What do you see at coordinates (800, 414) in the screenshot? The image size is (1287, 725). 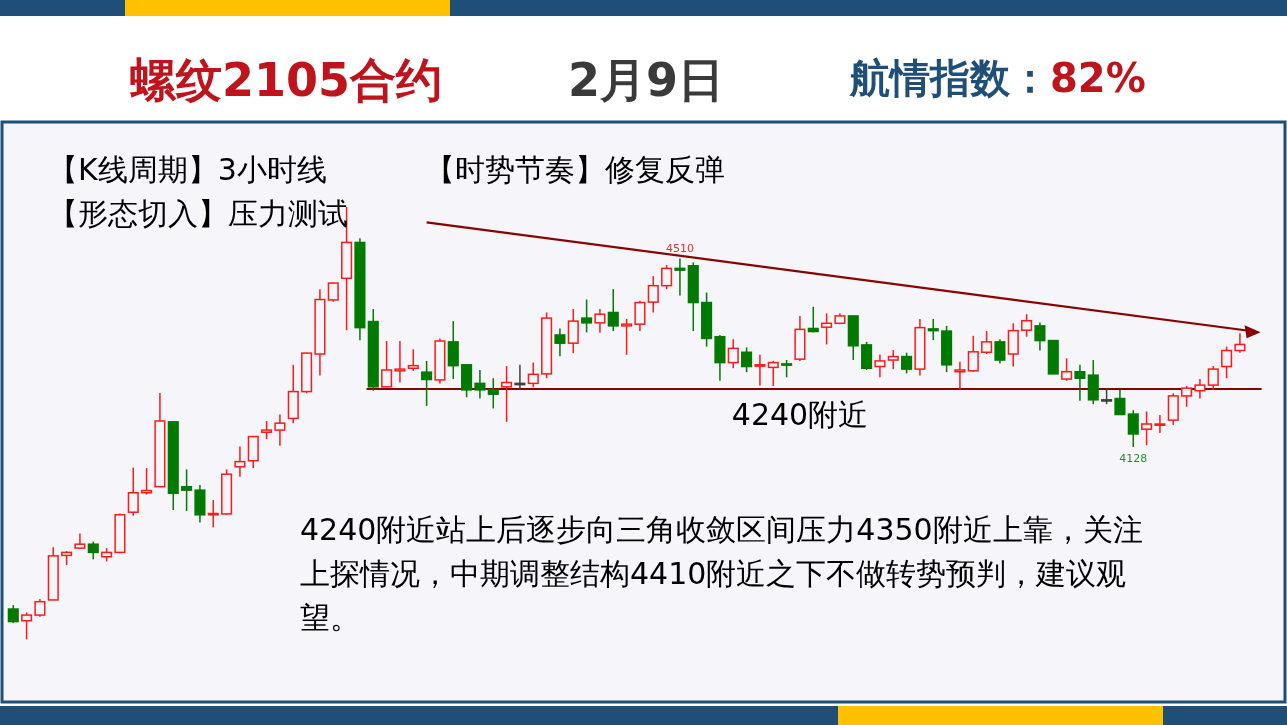 I see `ref-line-label: 4240附近` at bounding box center [800, 414].